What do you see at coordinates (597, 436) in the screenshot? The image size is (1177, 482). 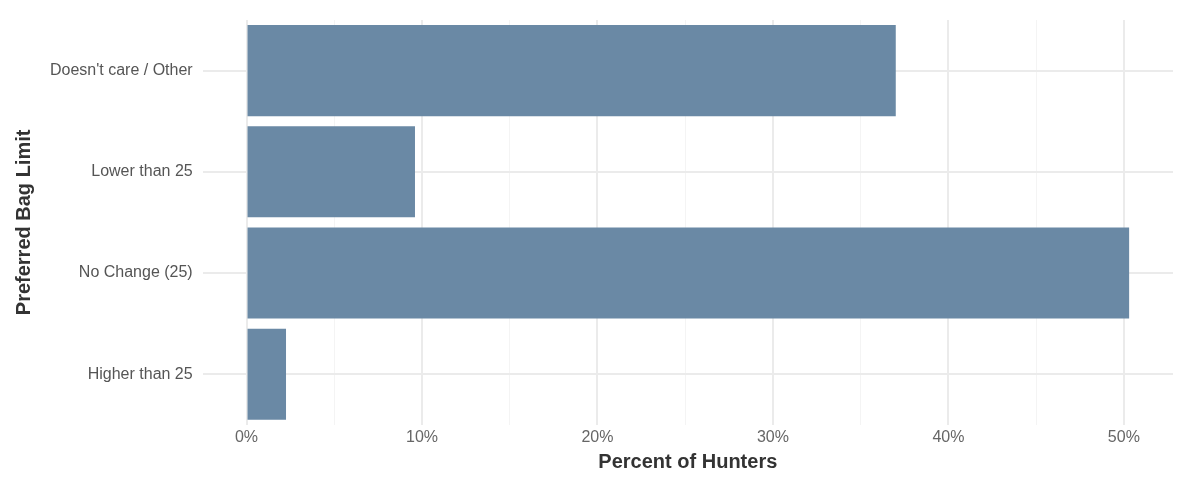 I see `x-tick-label: 20%` at bounding box center [597, 436].